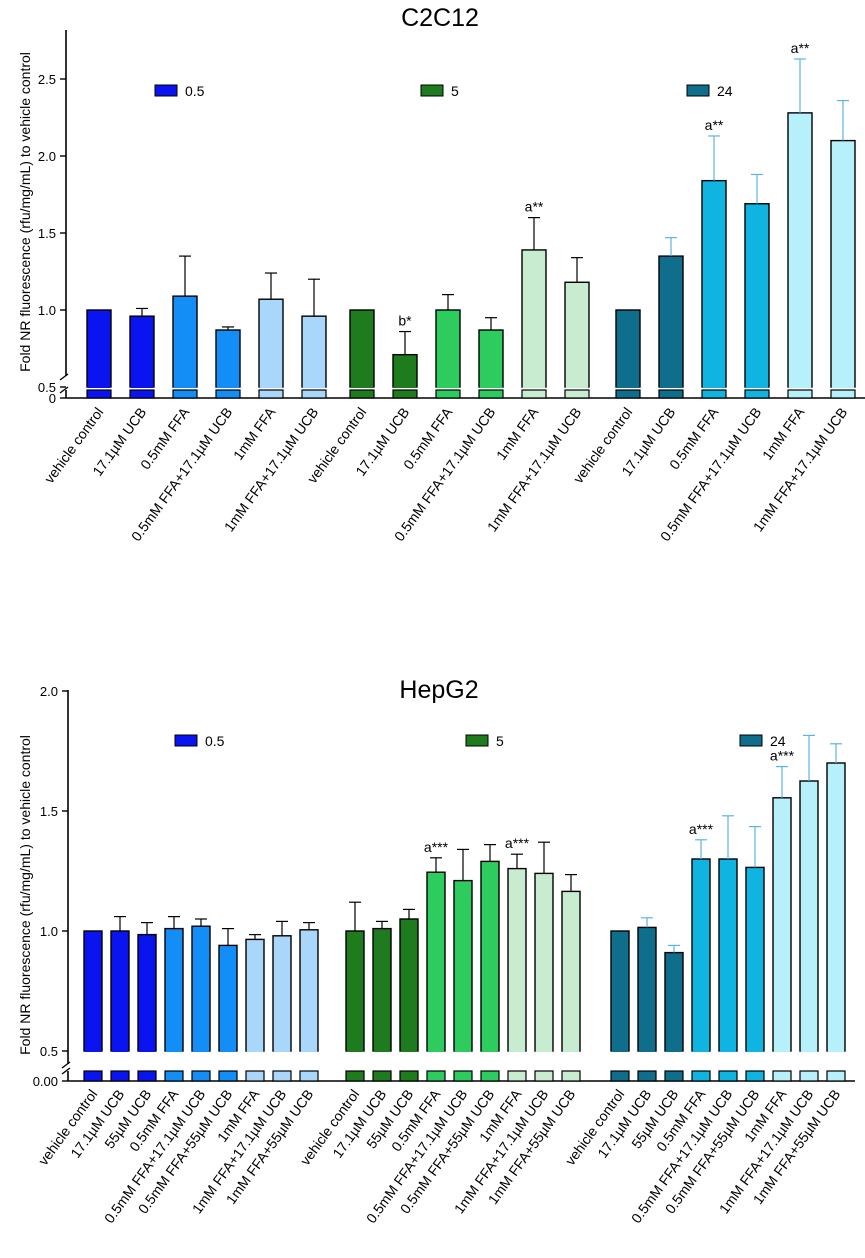  I want to click on y-tick-label: 2.0, so click(49, 691).